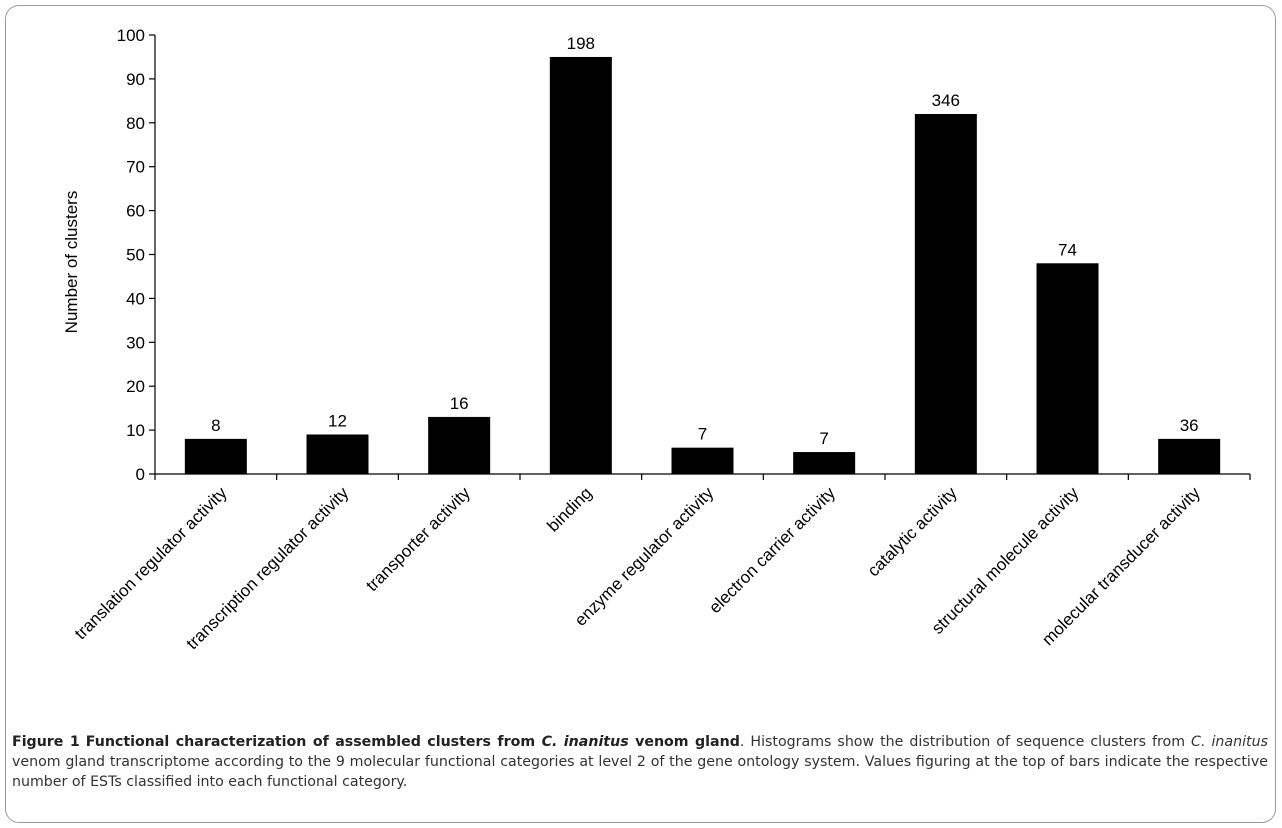 The width and height of the screenshot is (1282, 828). Describe the element at coordinates (135, 342) in the screenshot. I see `y-tick-label: 30` at that location.